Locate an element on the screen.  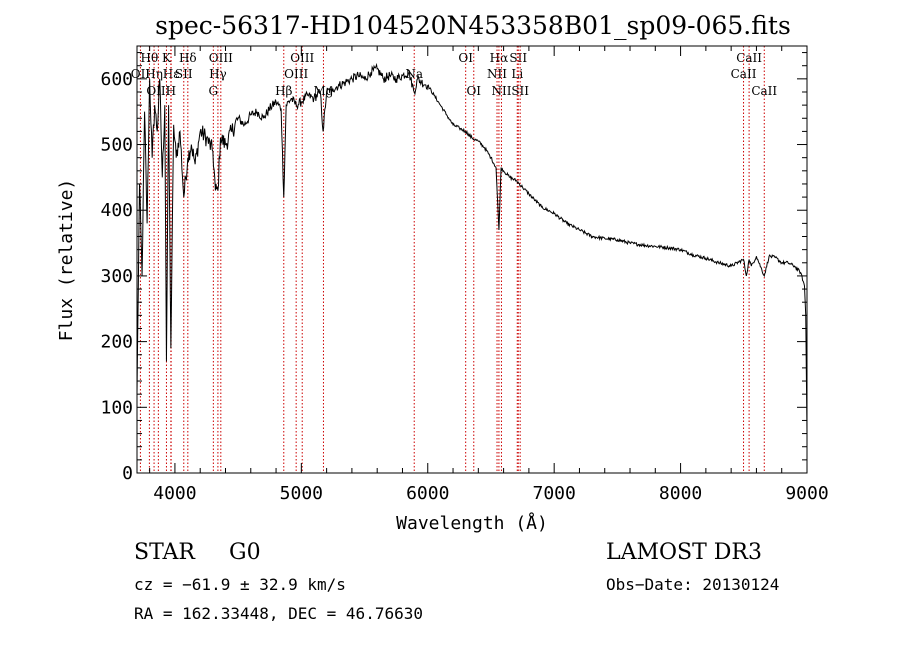
y-tick-label: 400 is located at coordinates (116, 210).